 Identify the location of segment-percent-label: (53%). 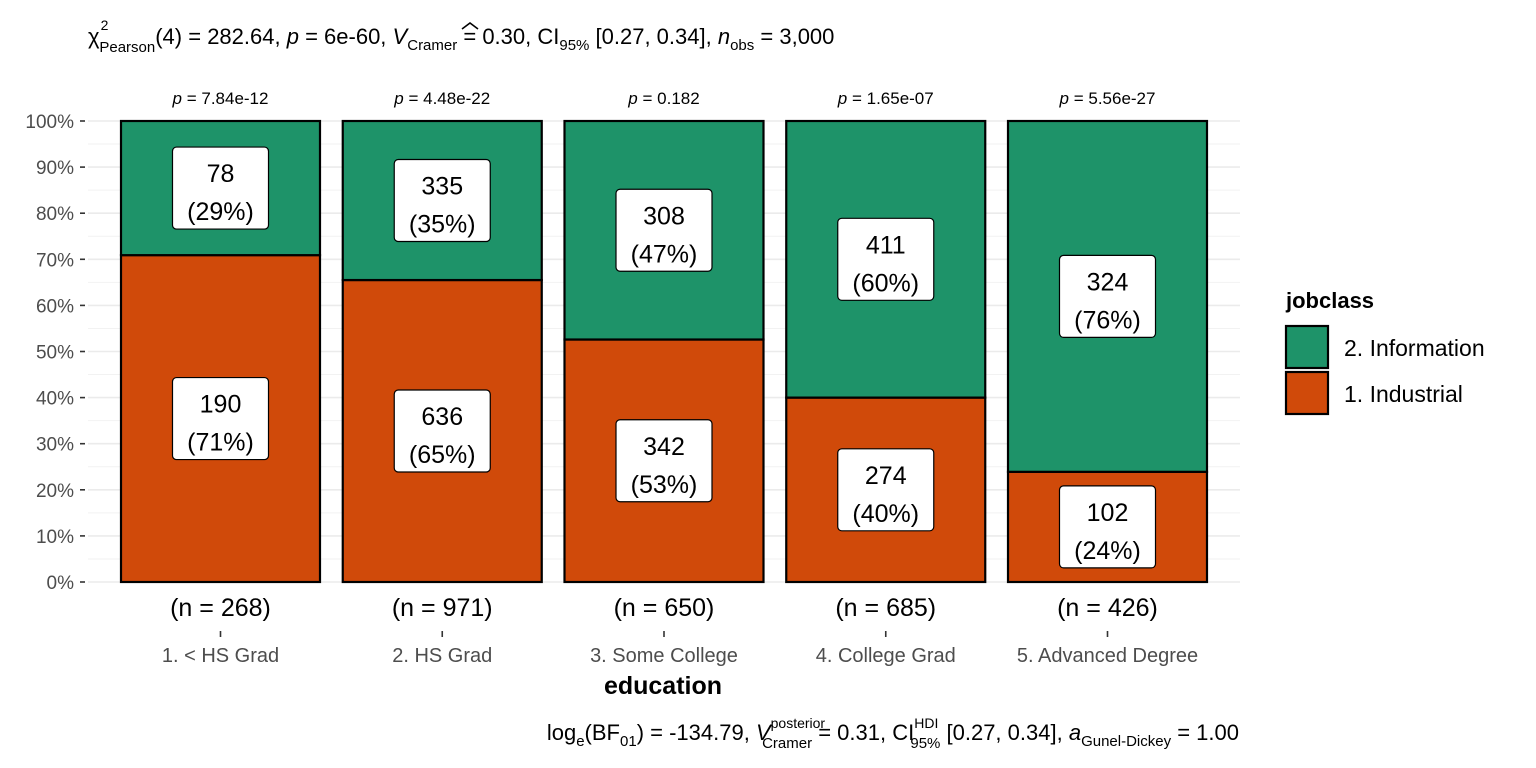
(664, 485).